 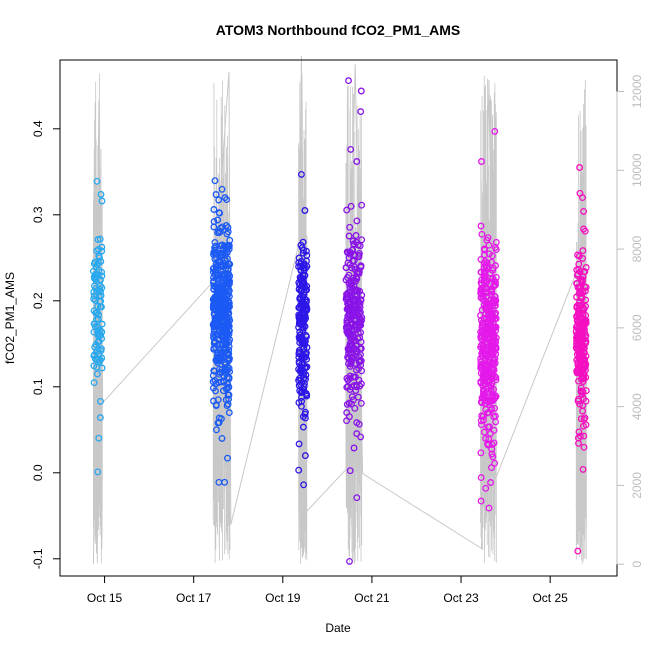 What do you see at coordinates (97, 326) in the screenshot?
I see `flight-1-points` at bounding box center [97, 326].